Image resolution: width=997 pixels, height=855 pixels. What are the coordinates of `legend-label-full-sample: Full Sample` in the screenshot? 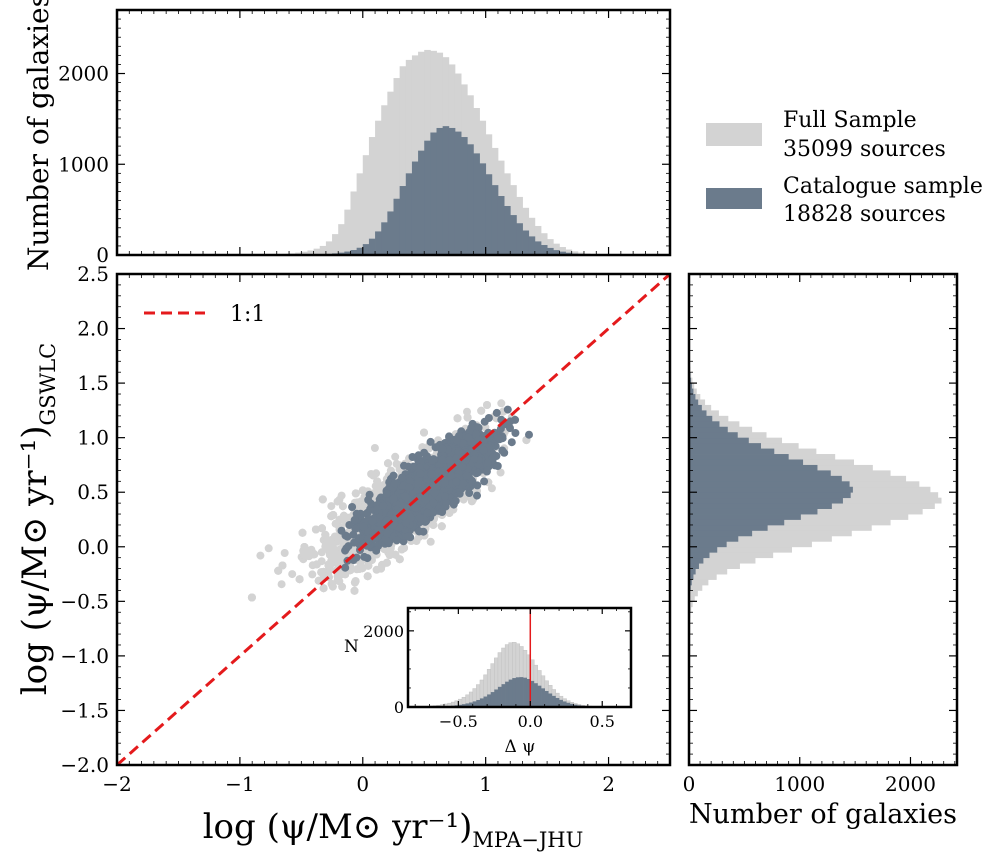 It's located at (850, 120).